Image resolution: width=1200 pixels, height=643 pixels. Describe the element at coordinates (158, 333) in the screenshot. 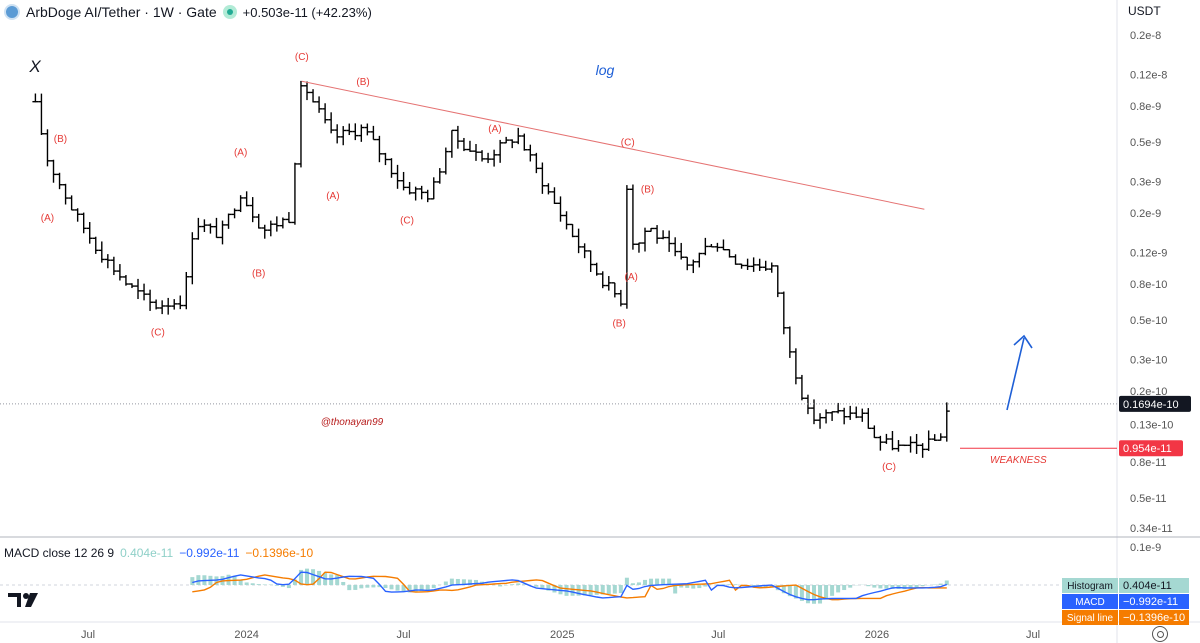

I see `wave-label: (C)` at that location.